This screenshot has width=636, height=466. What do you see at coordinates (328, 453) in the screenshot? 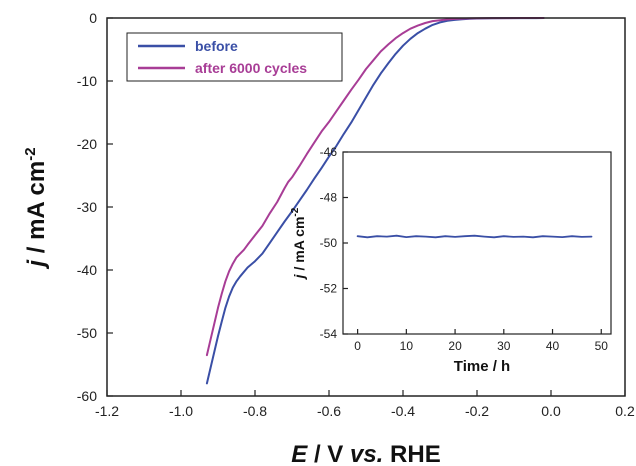
I see `main-x-title-unit: / V` at bounding box center [328, 453].